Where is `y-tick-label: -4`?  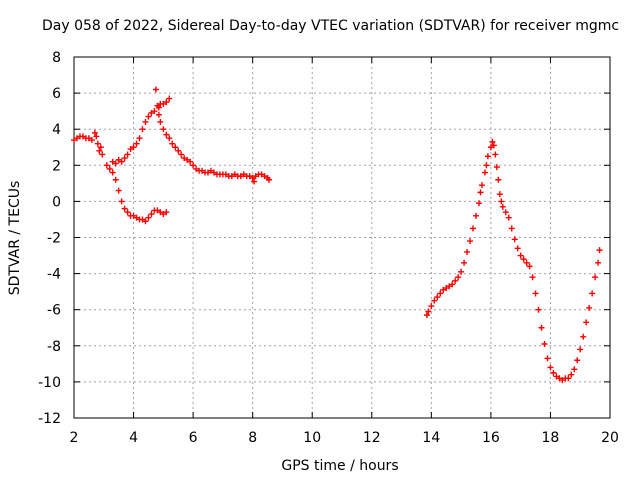 y-tick-label: -4 is located at coordinates (54, 275).